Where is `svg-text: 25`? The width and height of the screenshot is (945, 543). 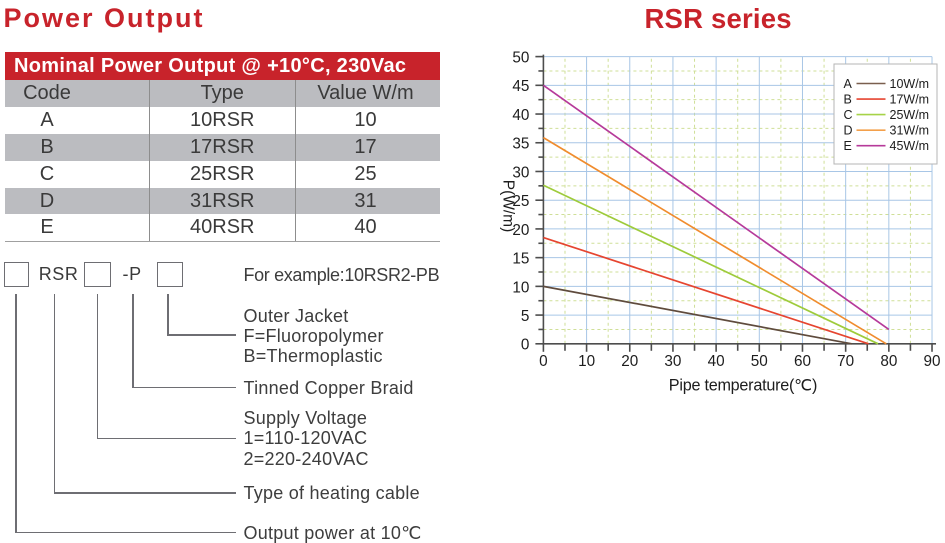 svg-text: 25 is located at coordinates (520, 201).